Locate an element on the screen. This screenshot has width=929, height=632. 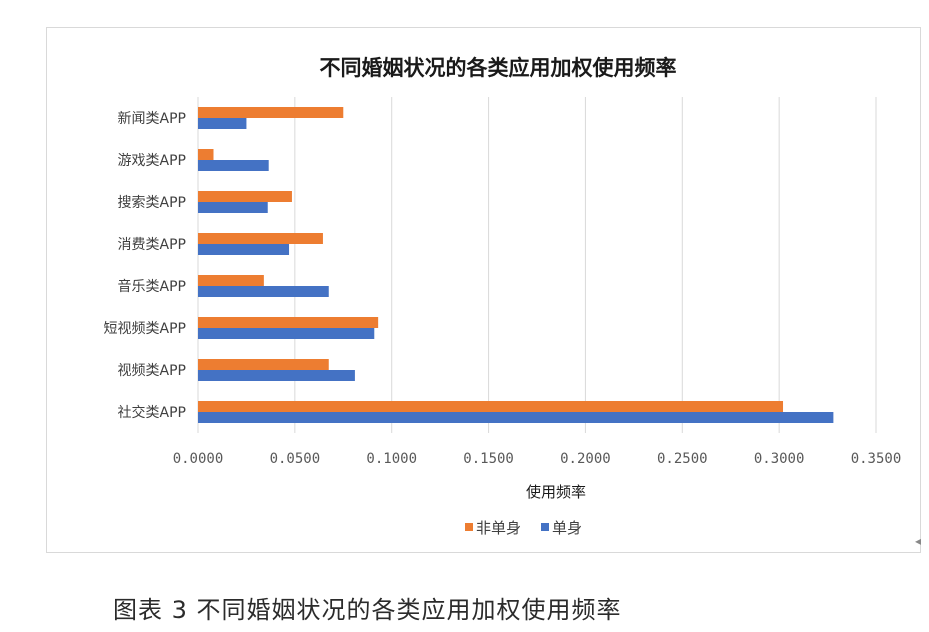
category-label: 消费类APP is located at coordinates (152, 245).